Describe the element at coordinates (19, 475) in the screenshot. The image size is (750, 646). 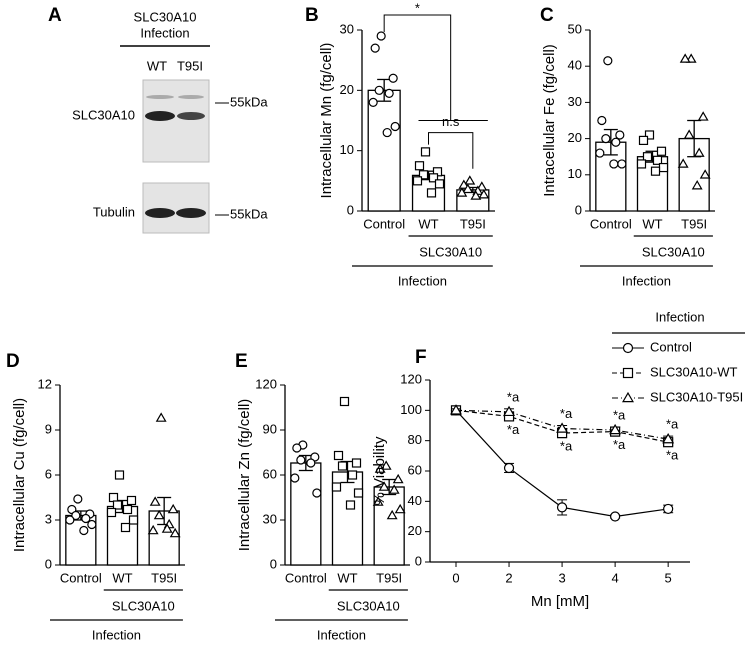
I see `y-axis-label: Intracellular Cu (fg/cell)` at that location.